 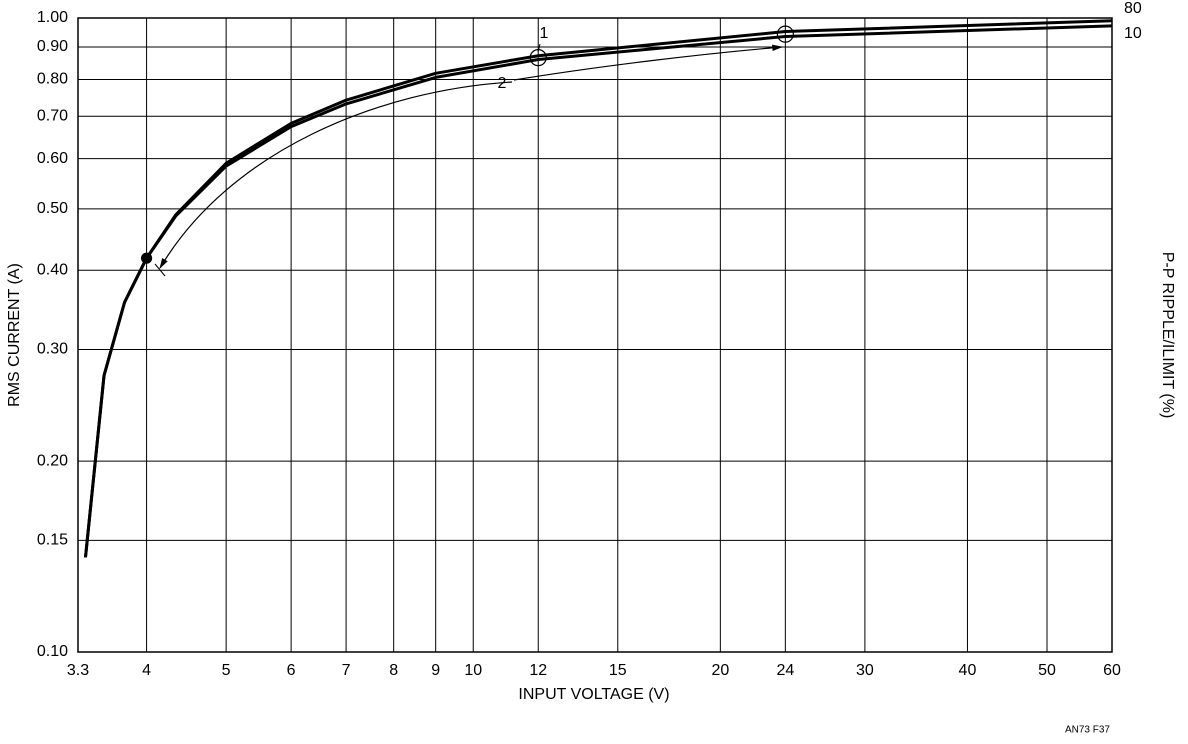 What do you see at coordinates (785, 670) in the screenshot?
I see `x-tick-label: 24` at bounding box center [785, 670].